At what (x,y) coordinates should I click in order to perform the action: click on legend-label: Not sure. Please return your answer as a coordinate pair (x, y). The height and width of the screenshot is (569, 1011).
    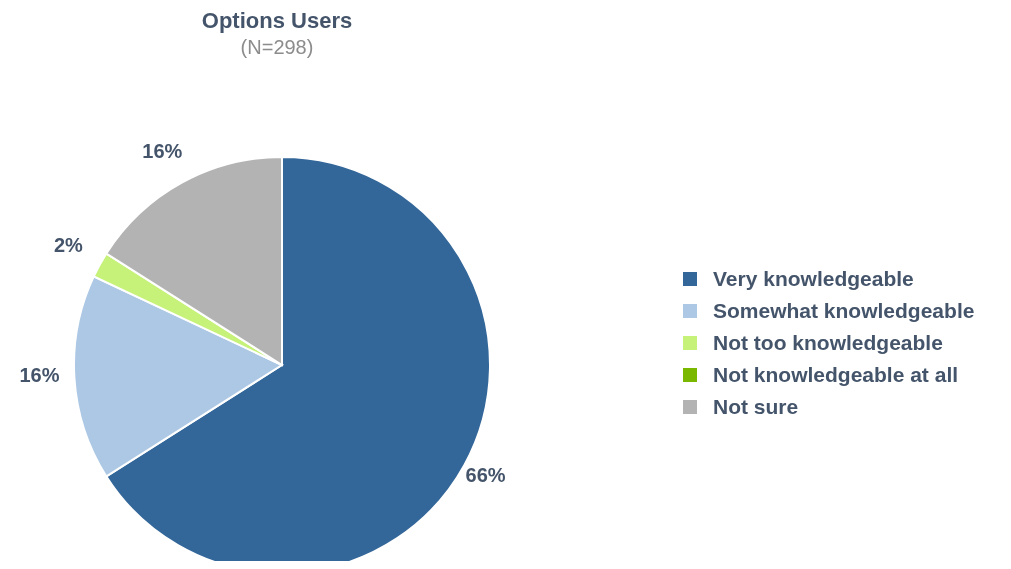
    Looking at the image, I should click on (756, 407).